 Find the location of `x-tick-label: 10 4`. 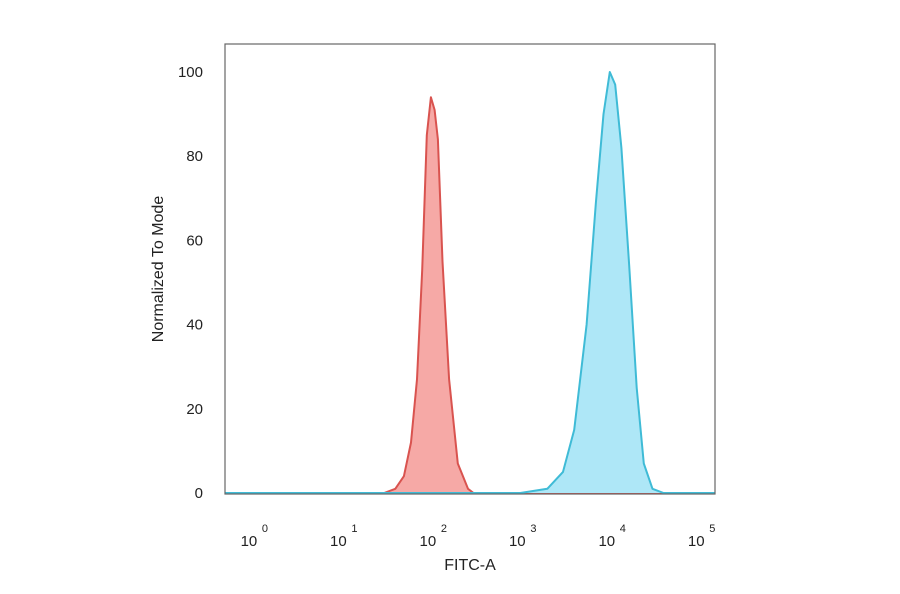

x-tick-label: 10 4 is located at coordinates (611, 536).